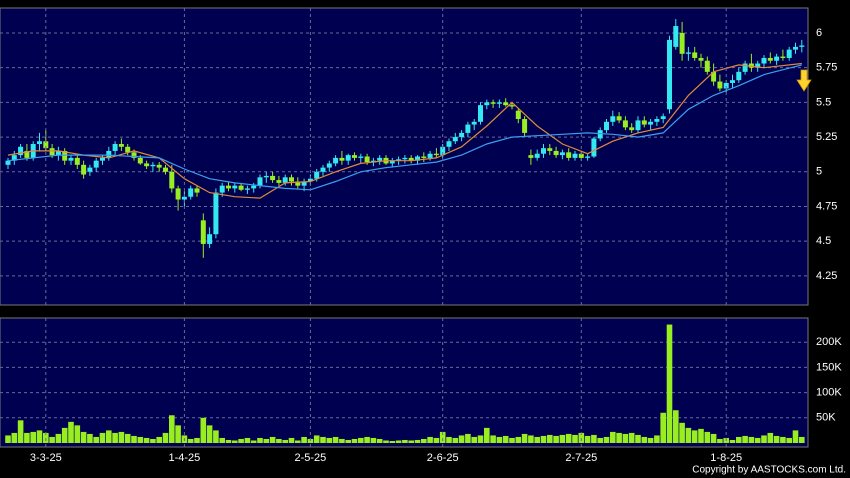  Describe the element at coordinates (826, 206) in the screenshot. I see `y-tick-label: 4.75` at that location.